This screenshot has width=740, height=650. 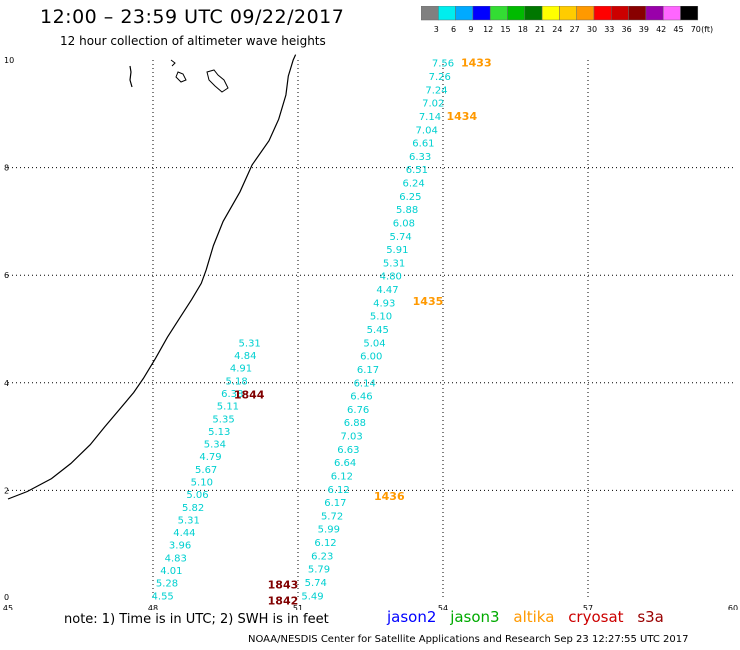 I want to click on track-a-value: 7.02, so click(x=433, y=104).